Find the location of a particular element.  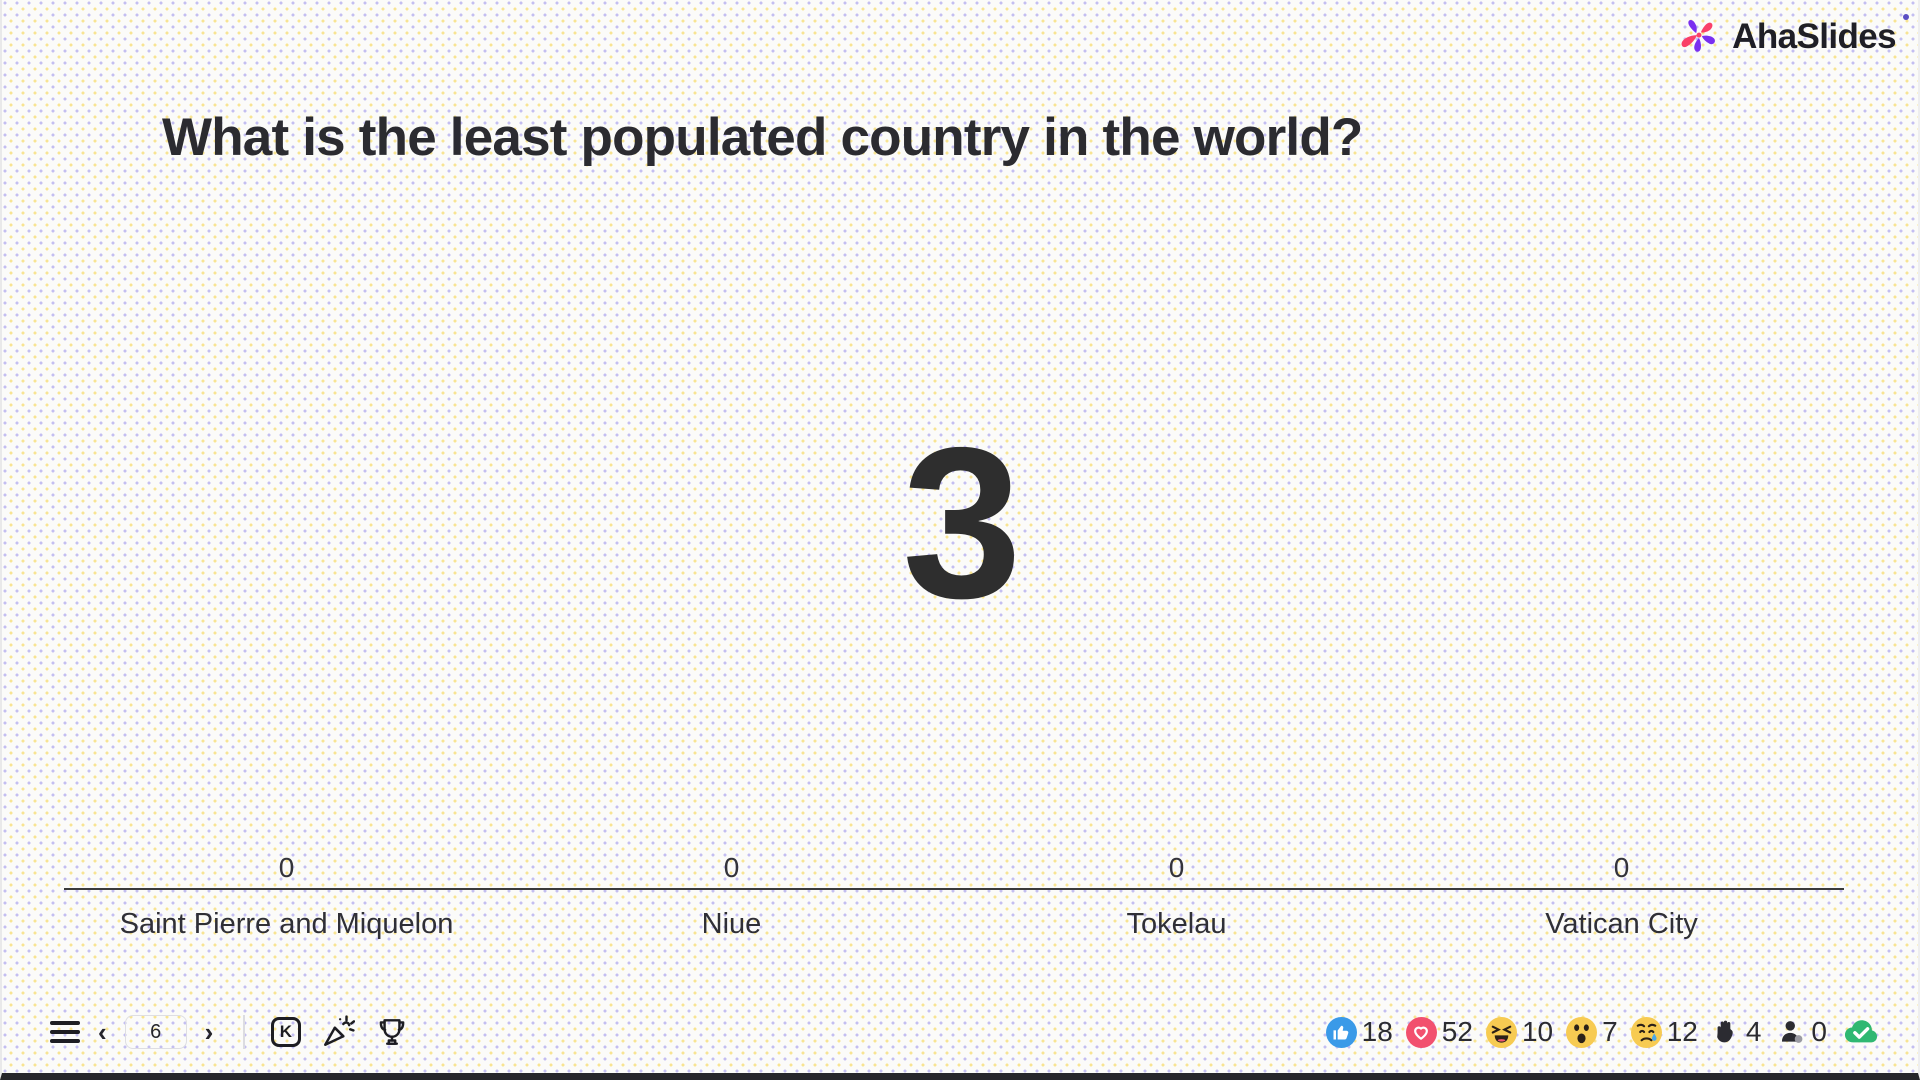

chart-category-label: Saint Pierre and Miquelon is located at coordinates (286, 924).